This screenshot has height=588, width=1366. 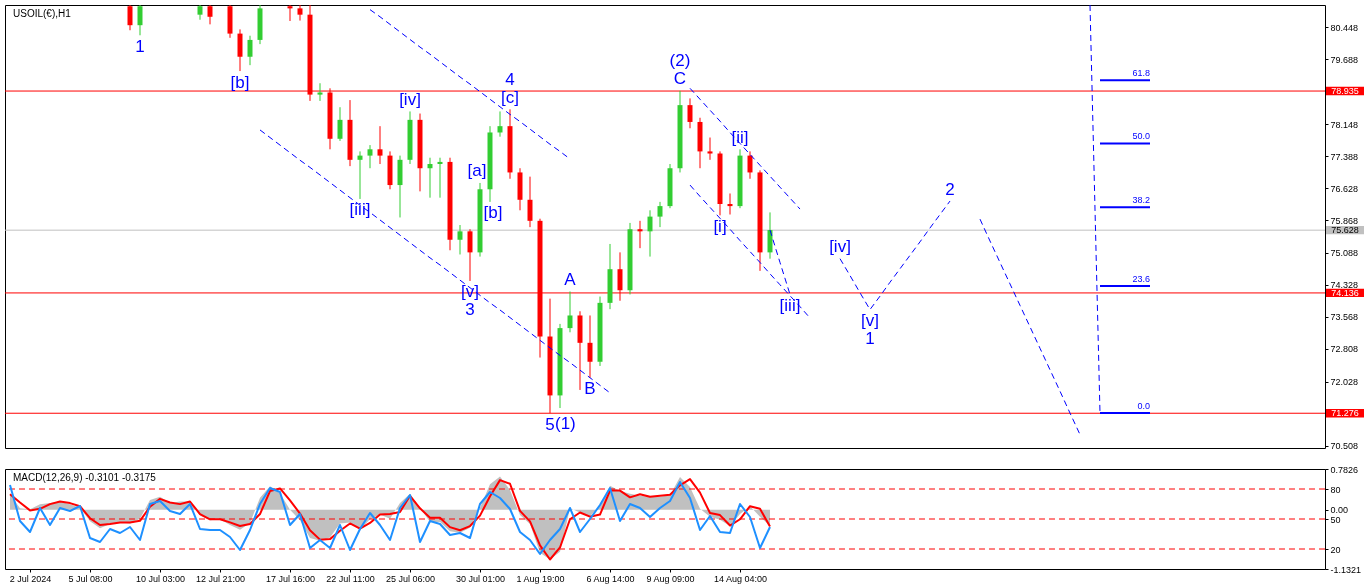 What do you see at coordinates (470, 310) in the screenshot?
I see `annotation: 3` at bounding box center [470, 310].